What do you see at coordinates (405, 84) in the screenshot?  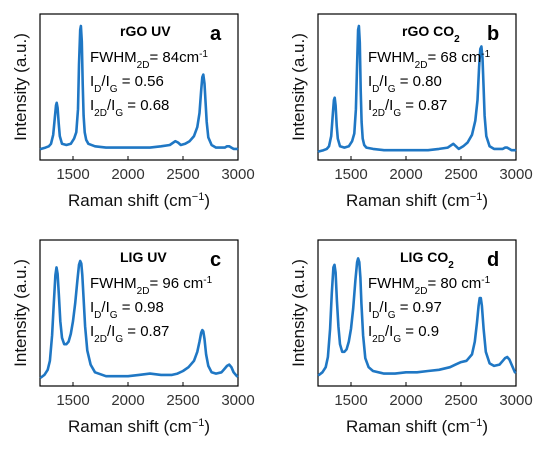 I see `annotation: ID/IG = 0.80` at bounding box center [405, 84].